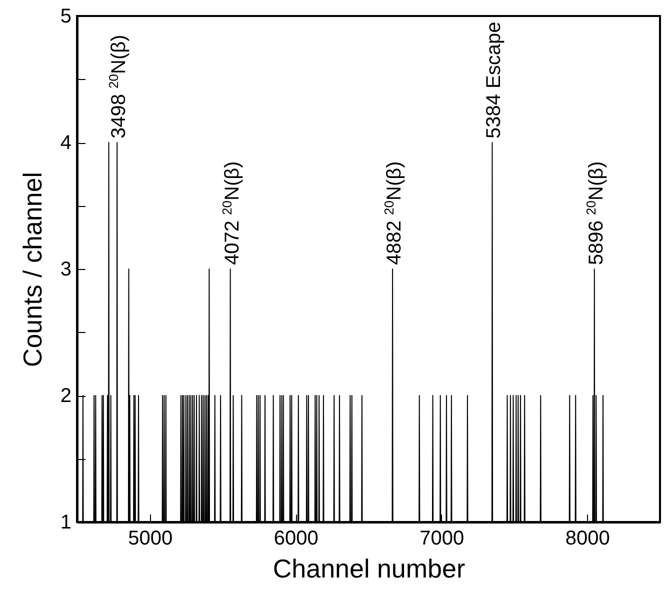  Describe the element at coordinates (494, 80) in the screenshot. I see `annotation: 5384 Escape` at that location.